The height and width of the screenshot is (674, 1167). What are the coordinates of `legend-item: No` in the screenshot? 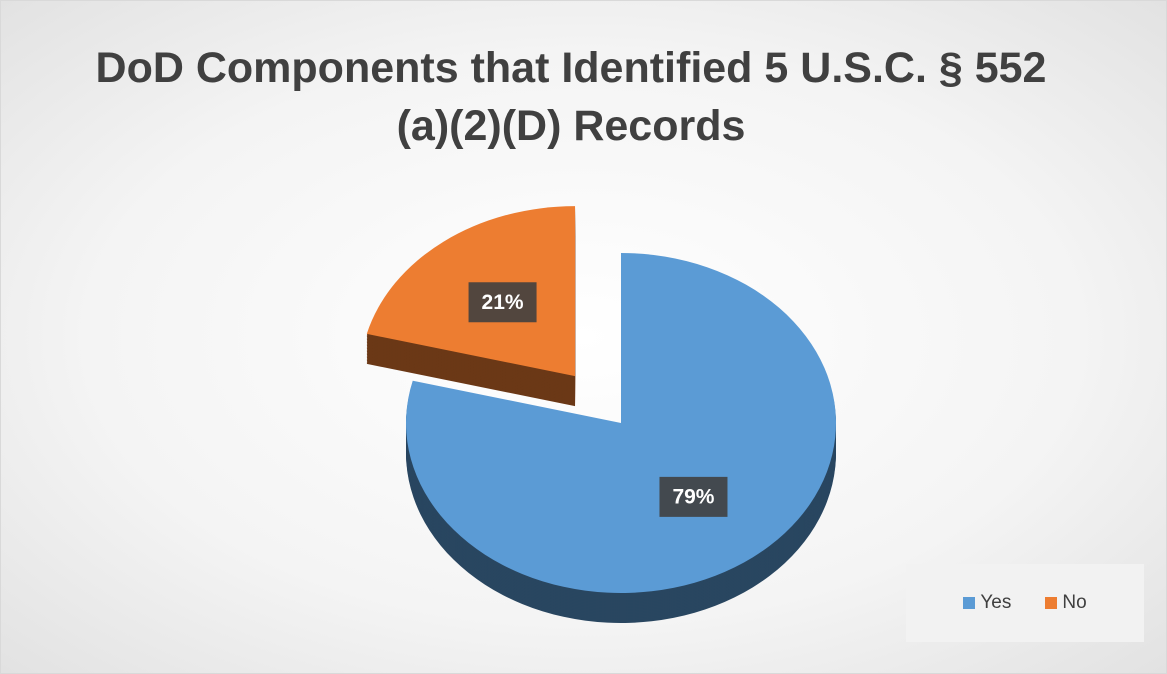 It's located at (1066, 603).